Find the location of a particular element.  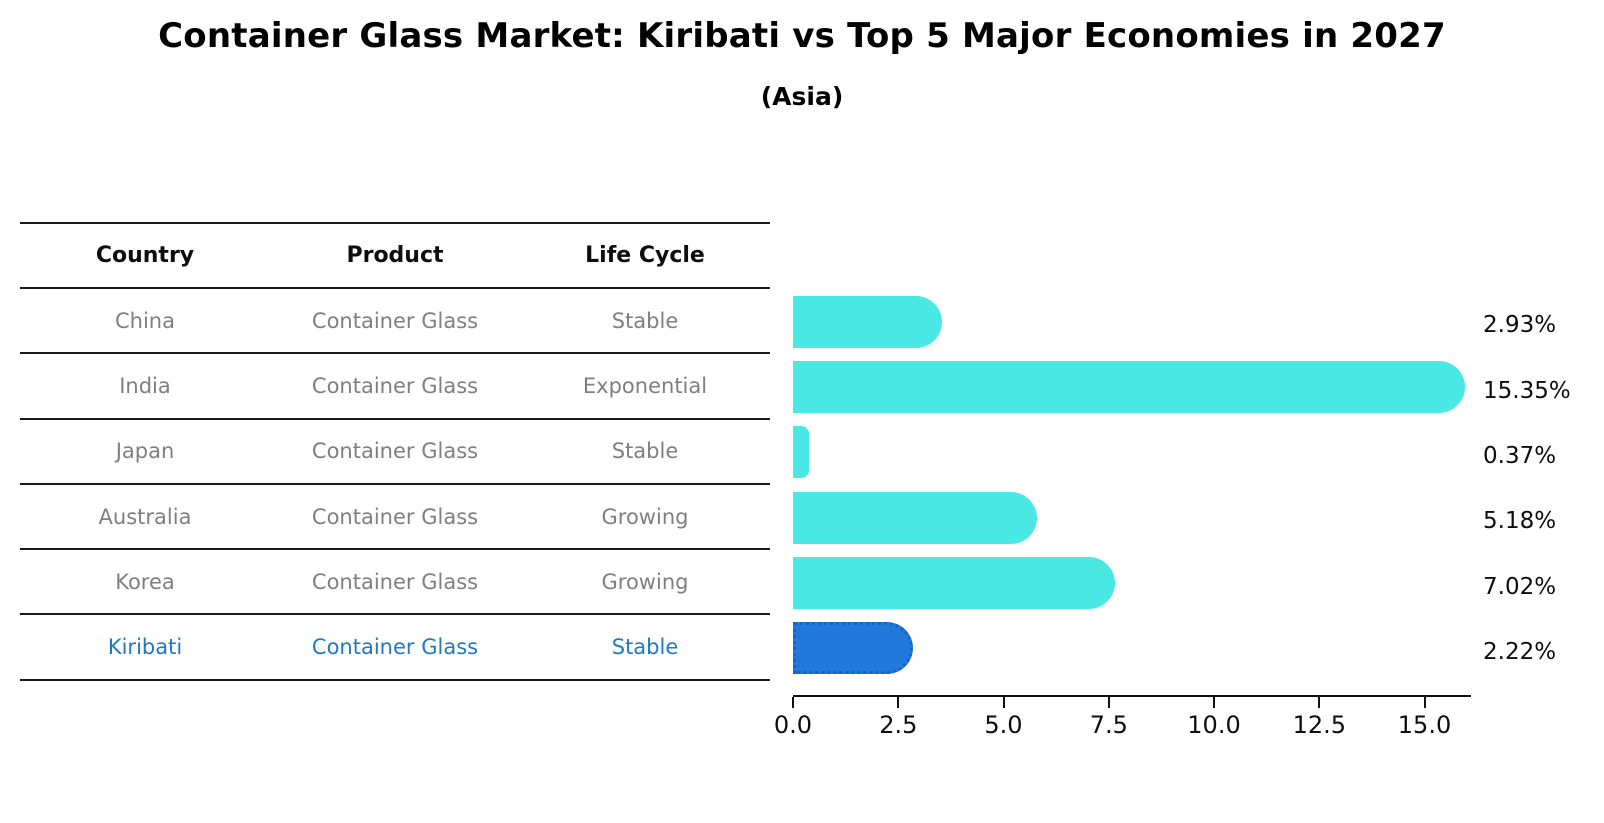

bar-india is located at coordinates (1129, 386).